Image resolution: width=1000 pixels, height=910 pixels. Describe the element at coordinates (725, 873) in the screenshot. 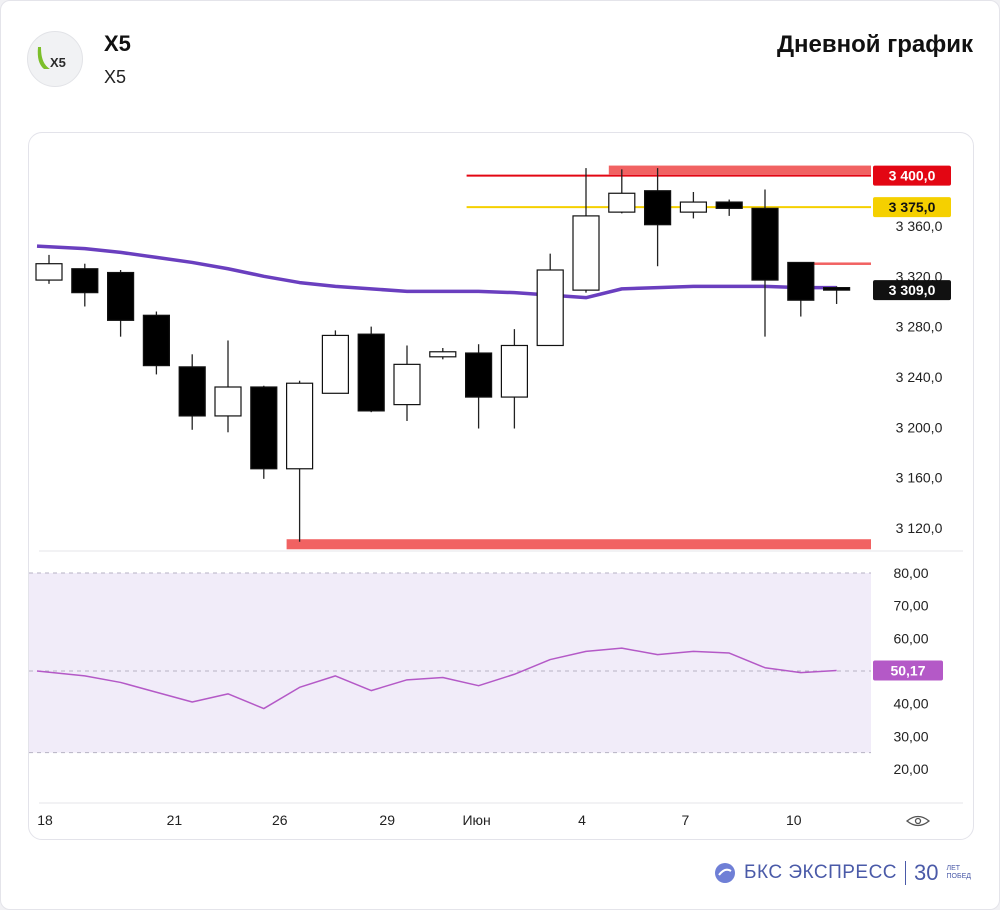

I see `bks-logo-icon` at that location.